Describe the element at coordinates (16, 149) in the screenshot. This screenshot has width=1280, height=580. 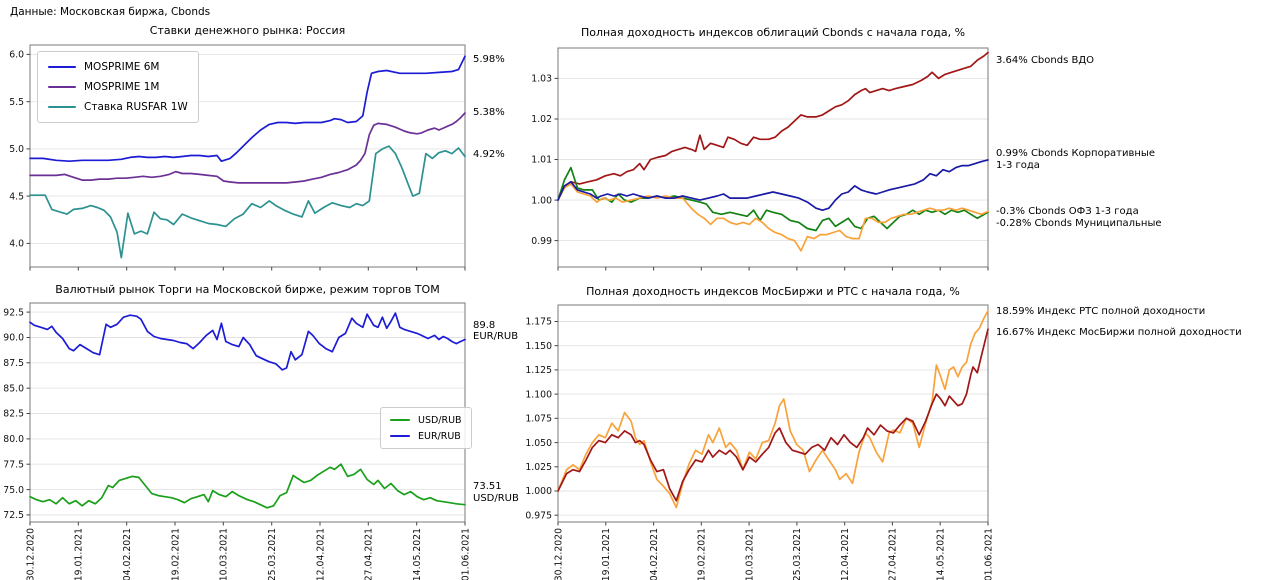
I see `y-tick-label: 5.0` at that location.